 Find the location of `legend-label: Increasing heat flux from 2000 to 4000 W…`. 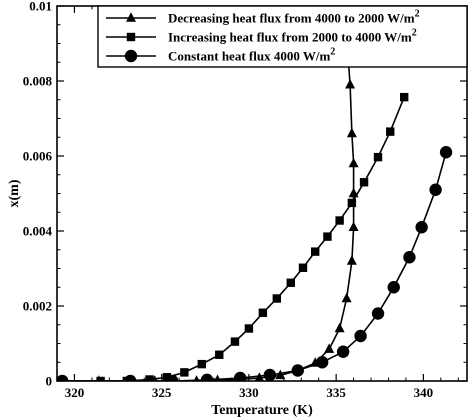

legend-label: Increasing heat flux from 2000 to 4000 W… is located at coordinates (292, 36).